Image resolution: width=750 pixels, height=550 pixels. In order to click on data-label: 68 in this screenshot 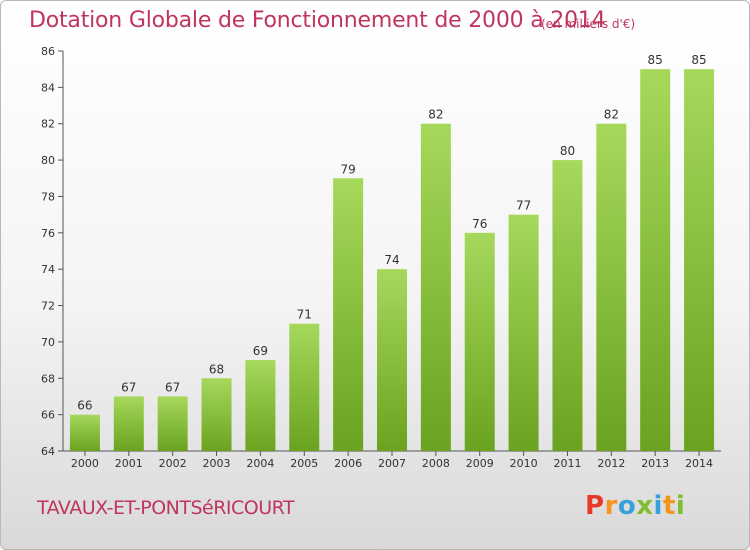, I will do `click(216, 369)`.